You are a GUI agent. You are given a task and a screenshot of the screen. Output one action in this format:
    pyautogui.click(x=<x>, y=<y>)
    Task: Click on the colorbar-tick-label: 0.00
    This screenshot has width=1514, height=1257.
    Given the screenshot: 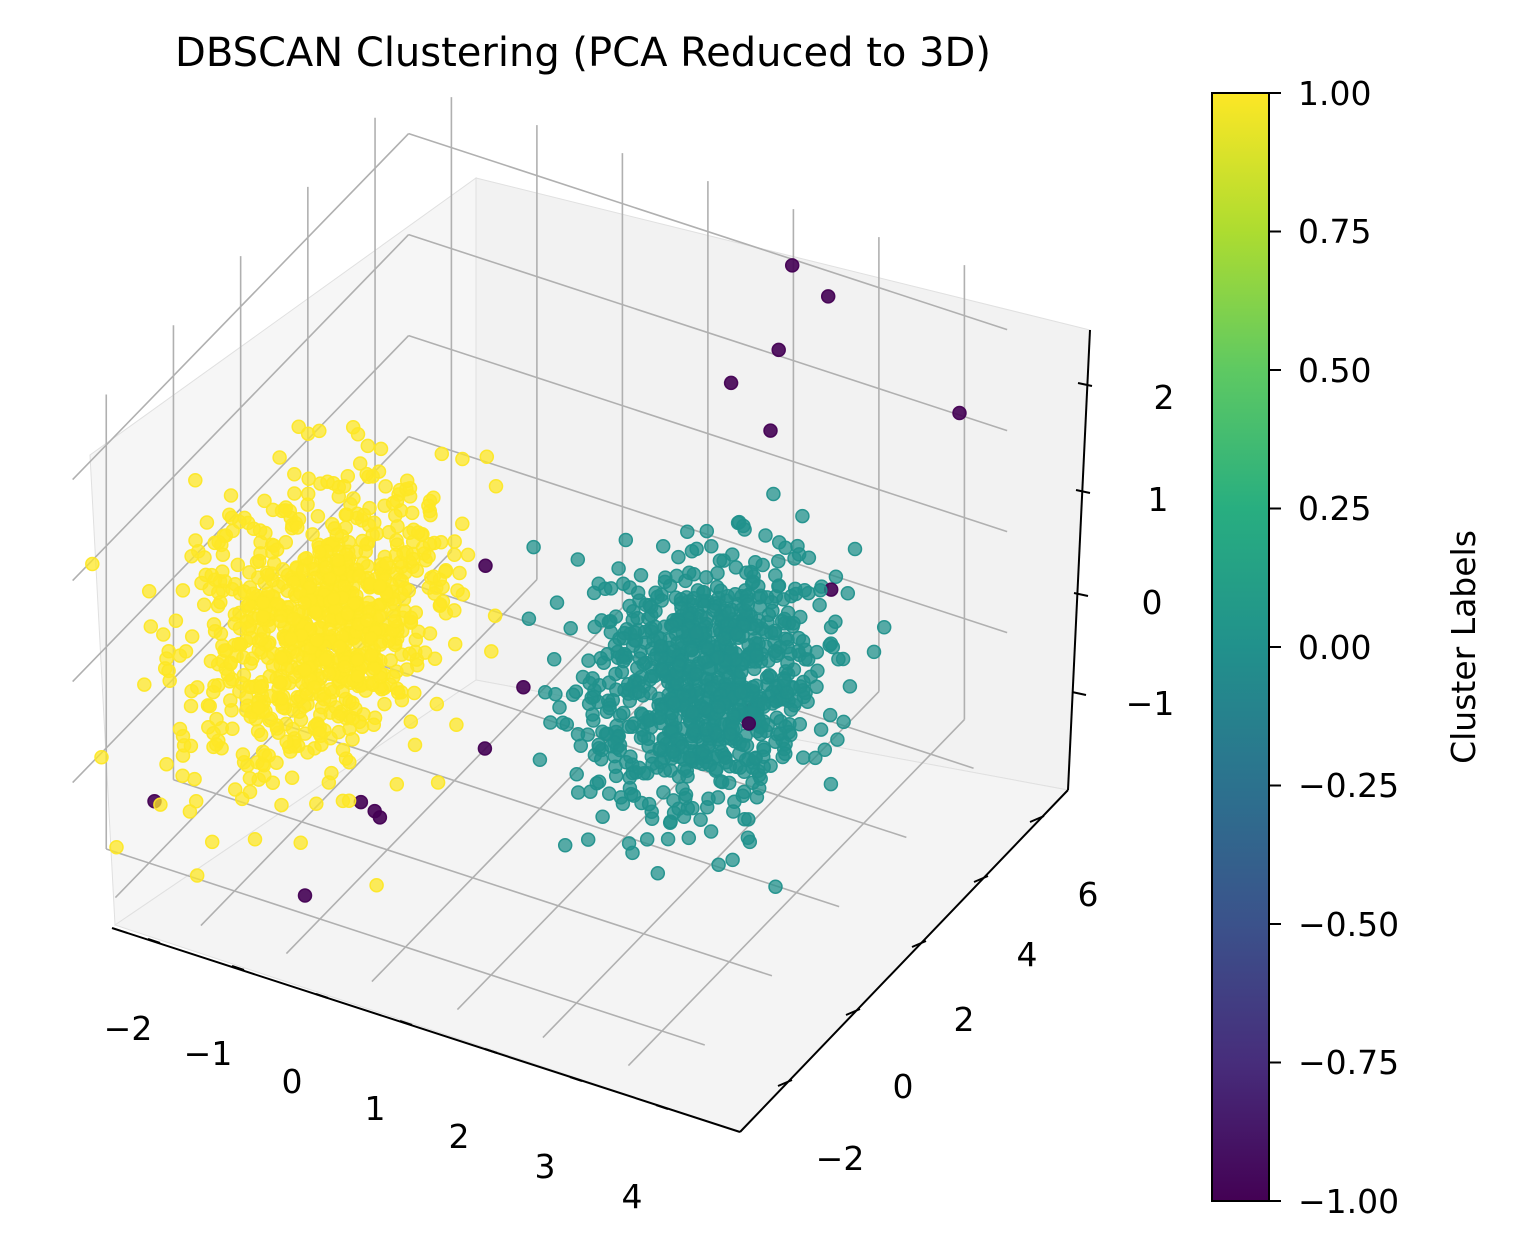 What is the action you would take?
    pyautogui.click(x=1334, y=647)
    